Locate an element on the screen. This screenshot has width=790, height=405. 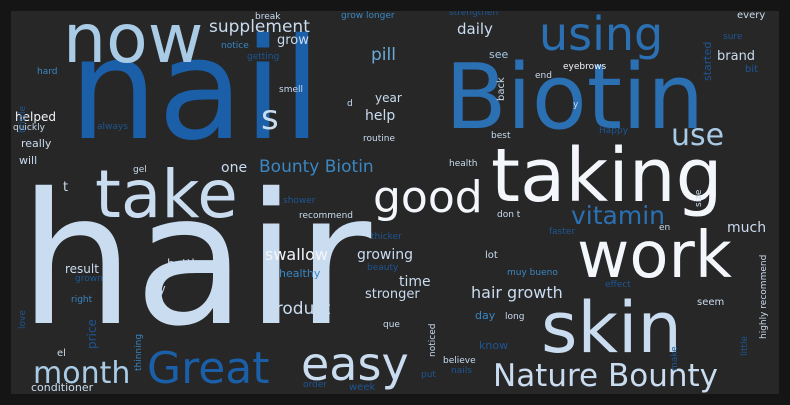
word-year: year is located at coordinates (388, 98).